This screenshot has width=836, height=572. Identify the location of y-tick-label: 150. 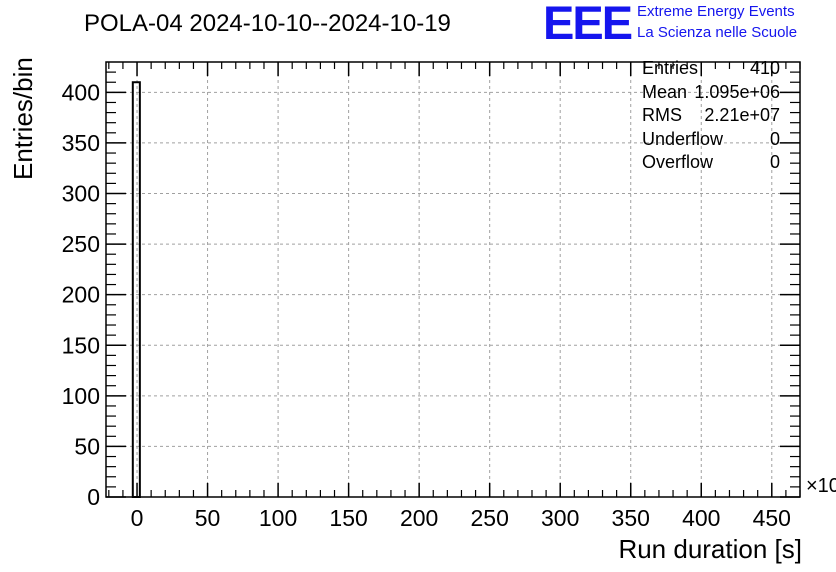
(81, 345).